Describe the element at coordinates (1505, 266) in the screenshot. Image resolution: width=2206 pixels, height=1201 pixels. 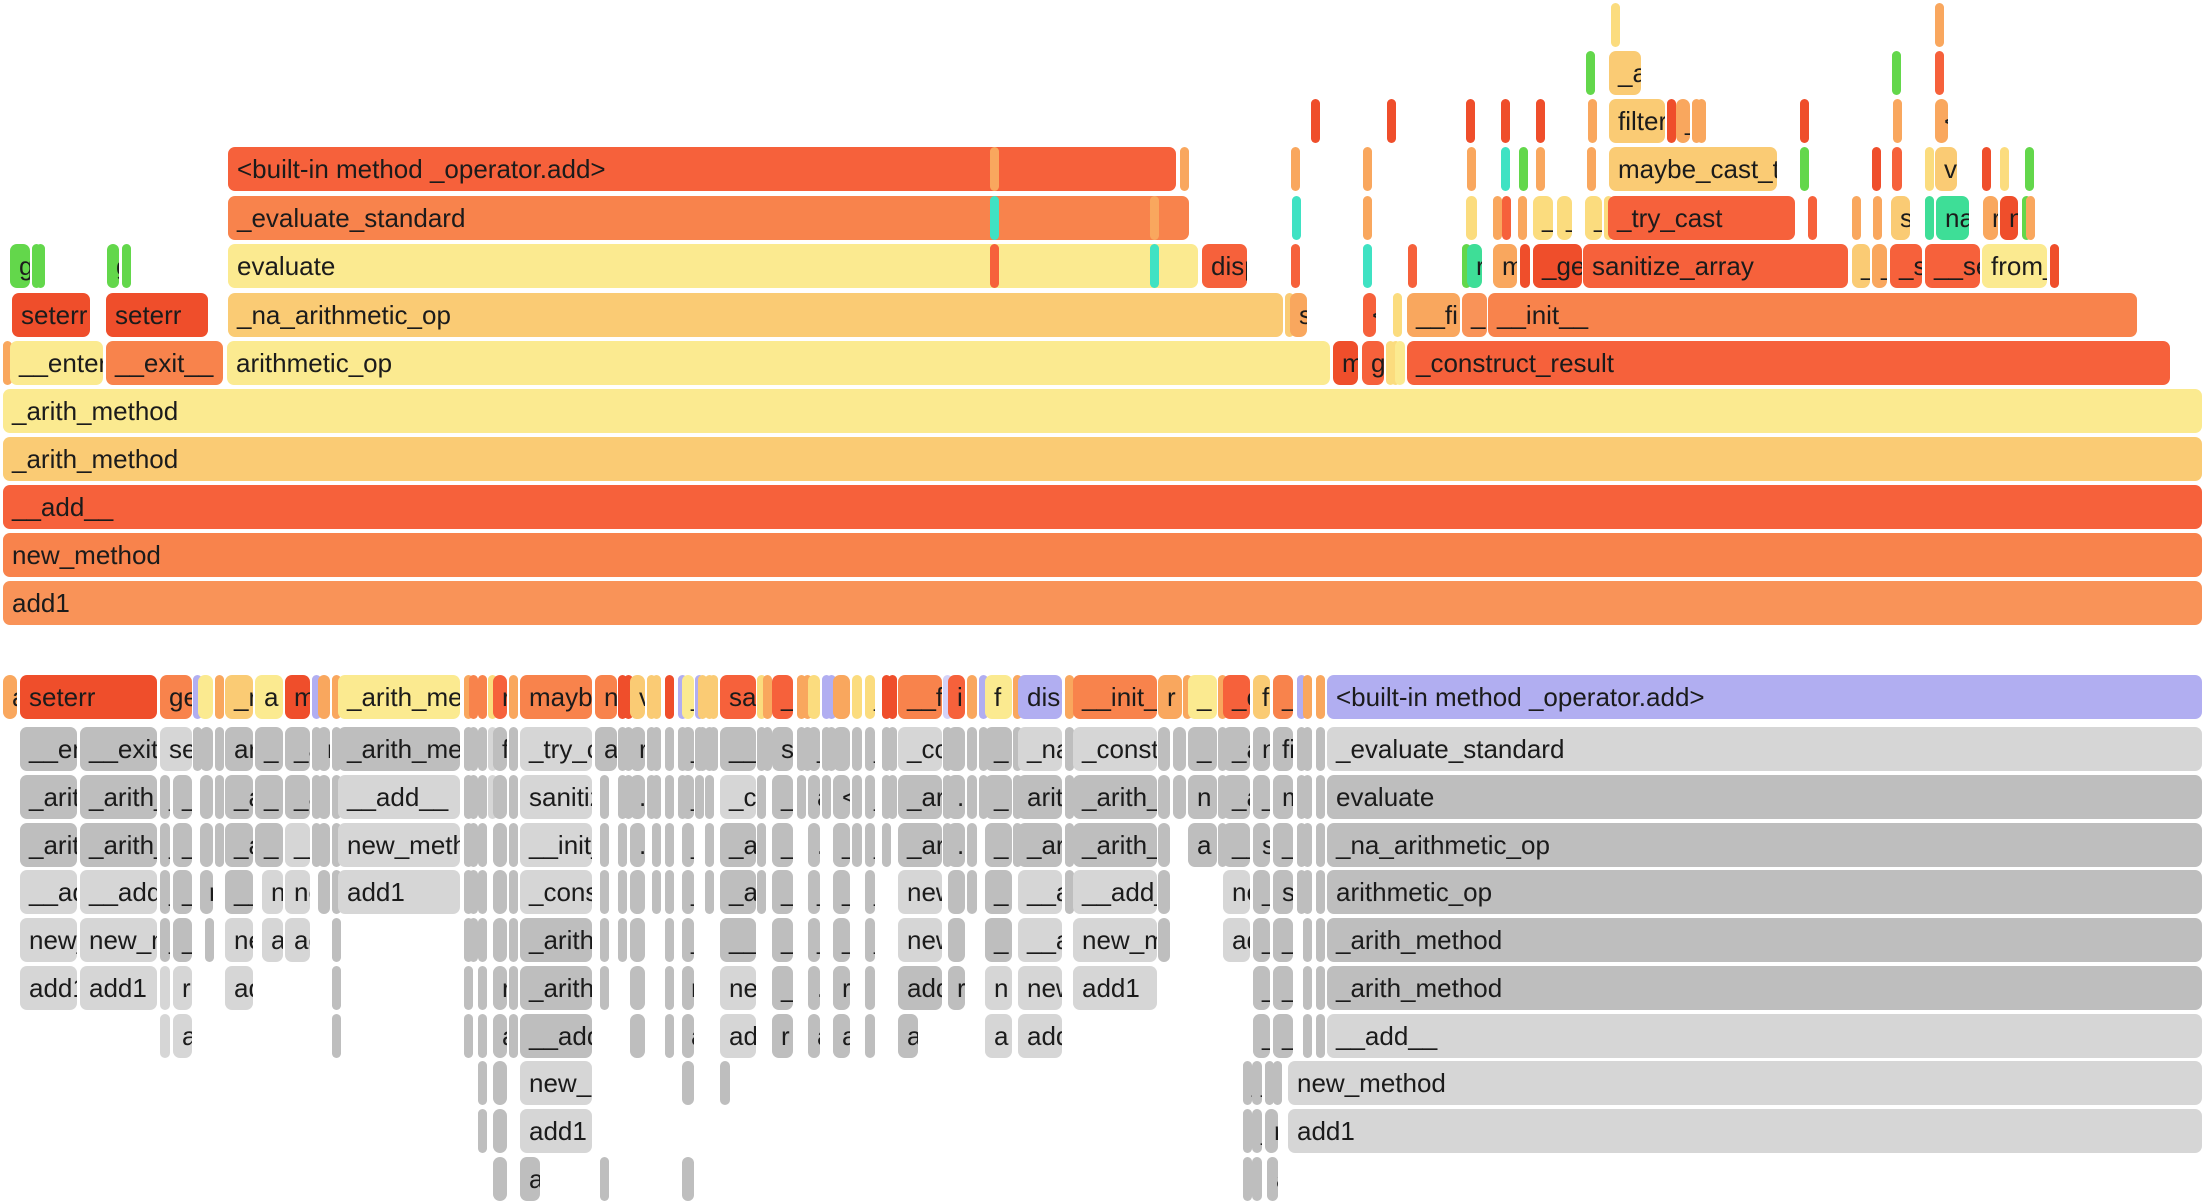
I see `frame-m: m` at that location.